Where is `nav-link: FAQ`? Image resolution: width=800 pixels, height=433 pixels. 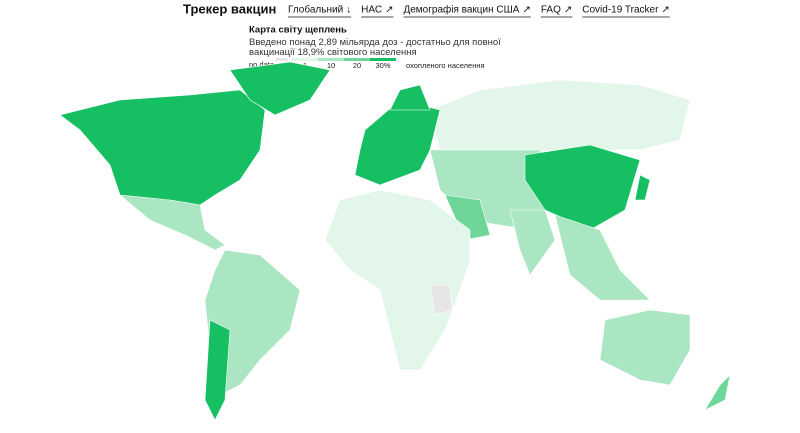
nav-link: FAQ is located at coordinates (551, 10).